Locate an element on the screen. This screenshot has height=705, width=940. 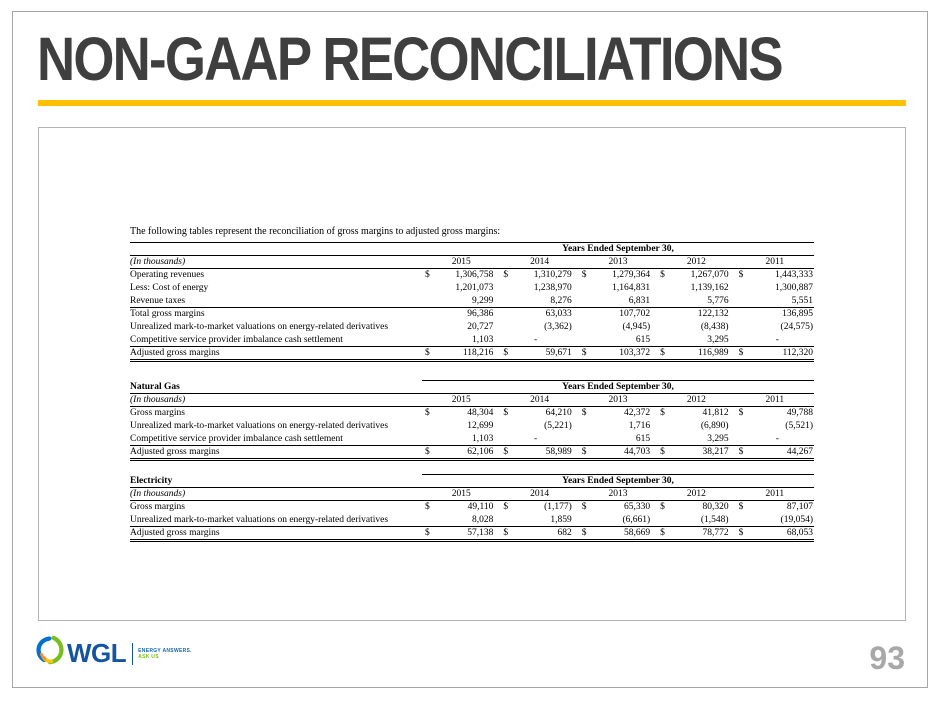
year-header: 2013 is located at coordinates (618, 262).